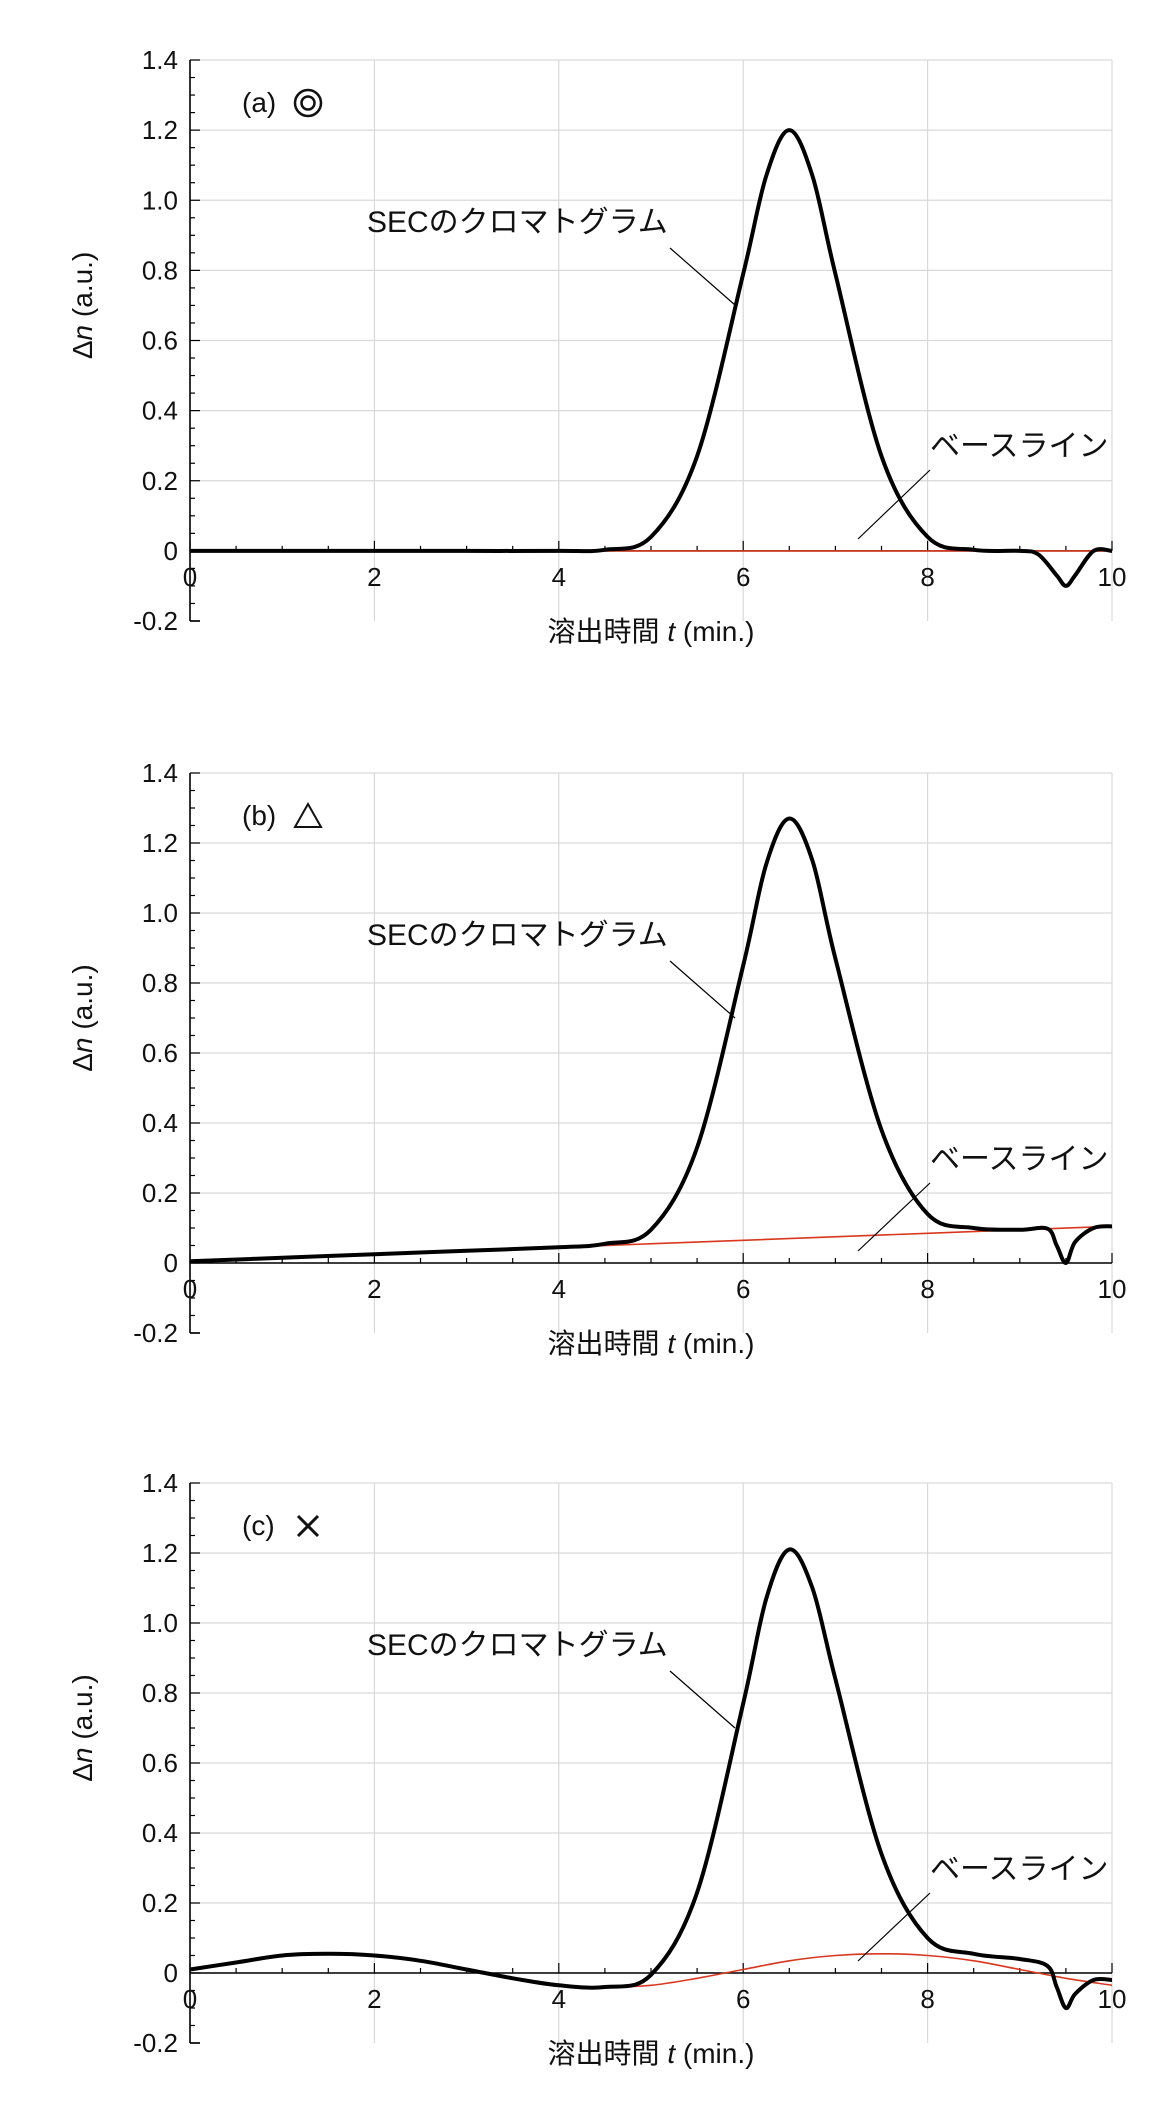 This screenshot has width=1158, height=2103. Describe the element at coordinates (259, 102) in the screenshot. I see `panel-label: (a)` at that location.